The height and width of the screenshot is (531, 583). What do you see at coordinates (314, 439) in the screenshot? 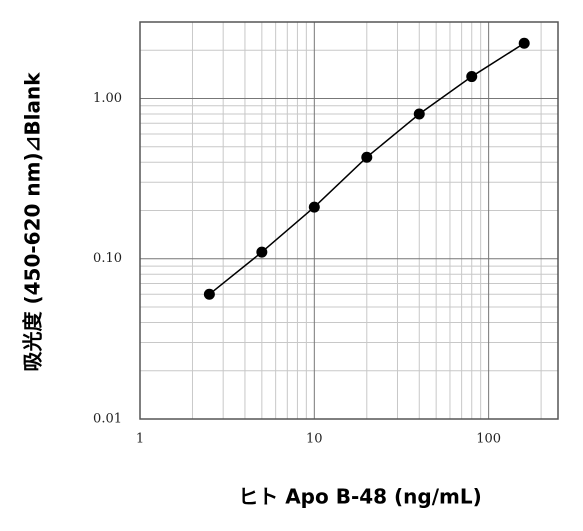
I see `x-tick-label: 10` at bounding box center [314, 439].